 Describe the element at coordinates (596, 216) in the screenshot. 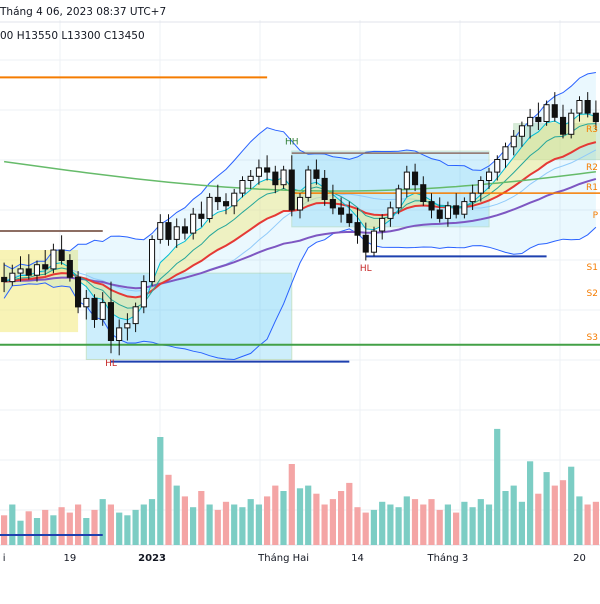

I see `pivot-label: P` at that location.